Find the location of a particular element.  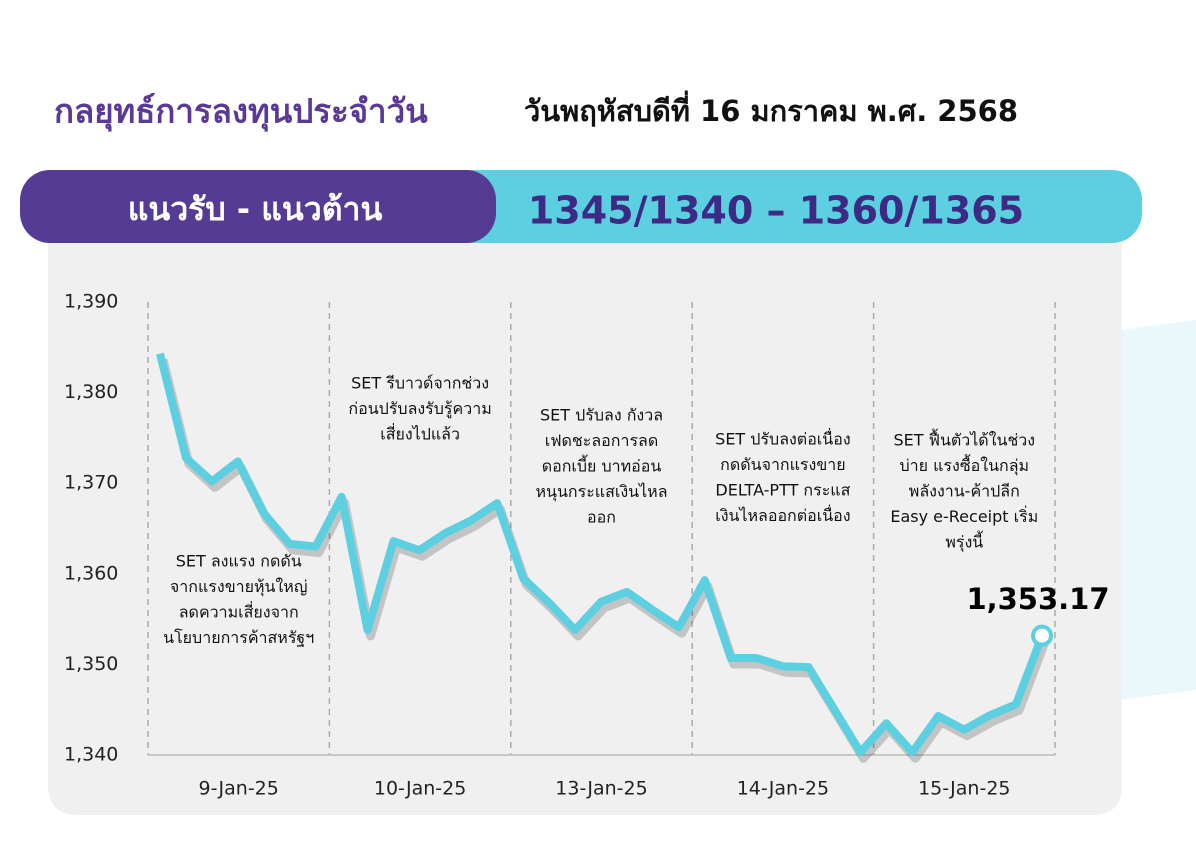

x-tick-label: 14-Jan-25 is located at coordinates (783, 789).